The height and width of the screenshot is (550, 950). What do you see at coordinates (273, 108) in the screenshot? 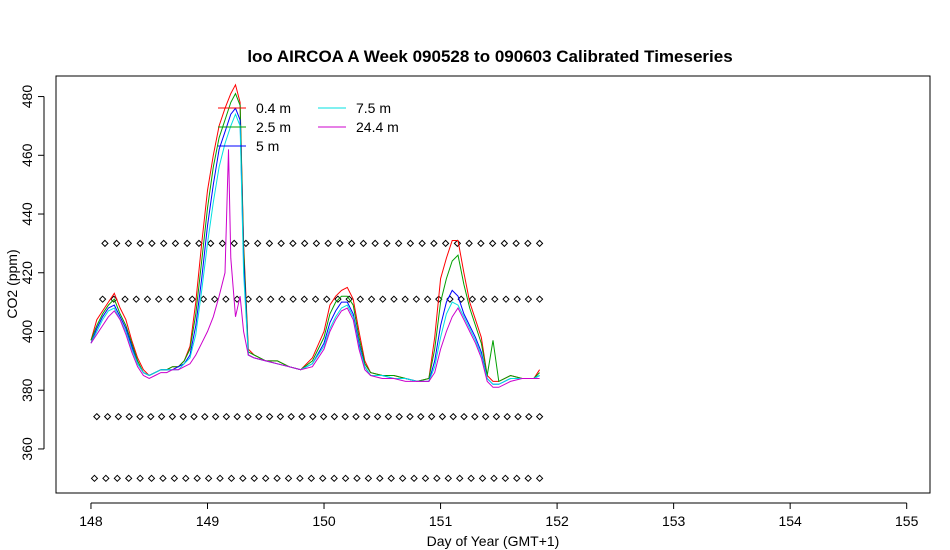
I see `legend-label: 0.4 m` at bounding box center [273, 108].